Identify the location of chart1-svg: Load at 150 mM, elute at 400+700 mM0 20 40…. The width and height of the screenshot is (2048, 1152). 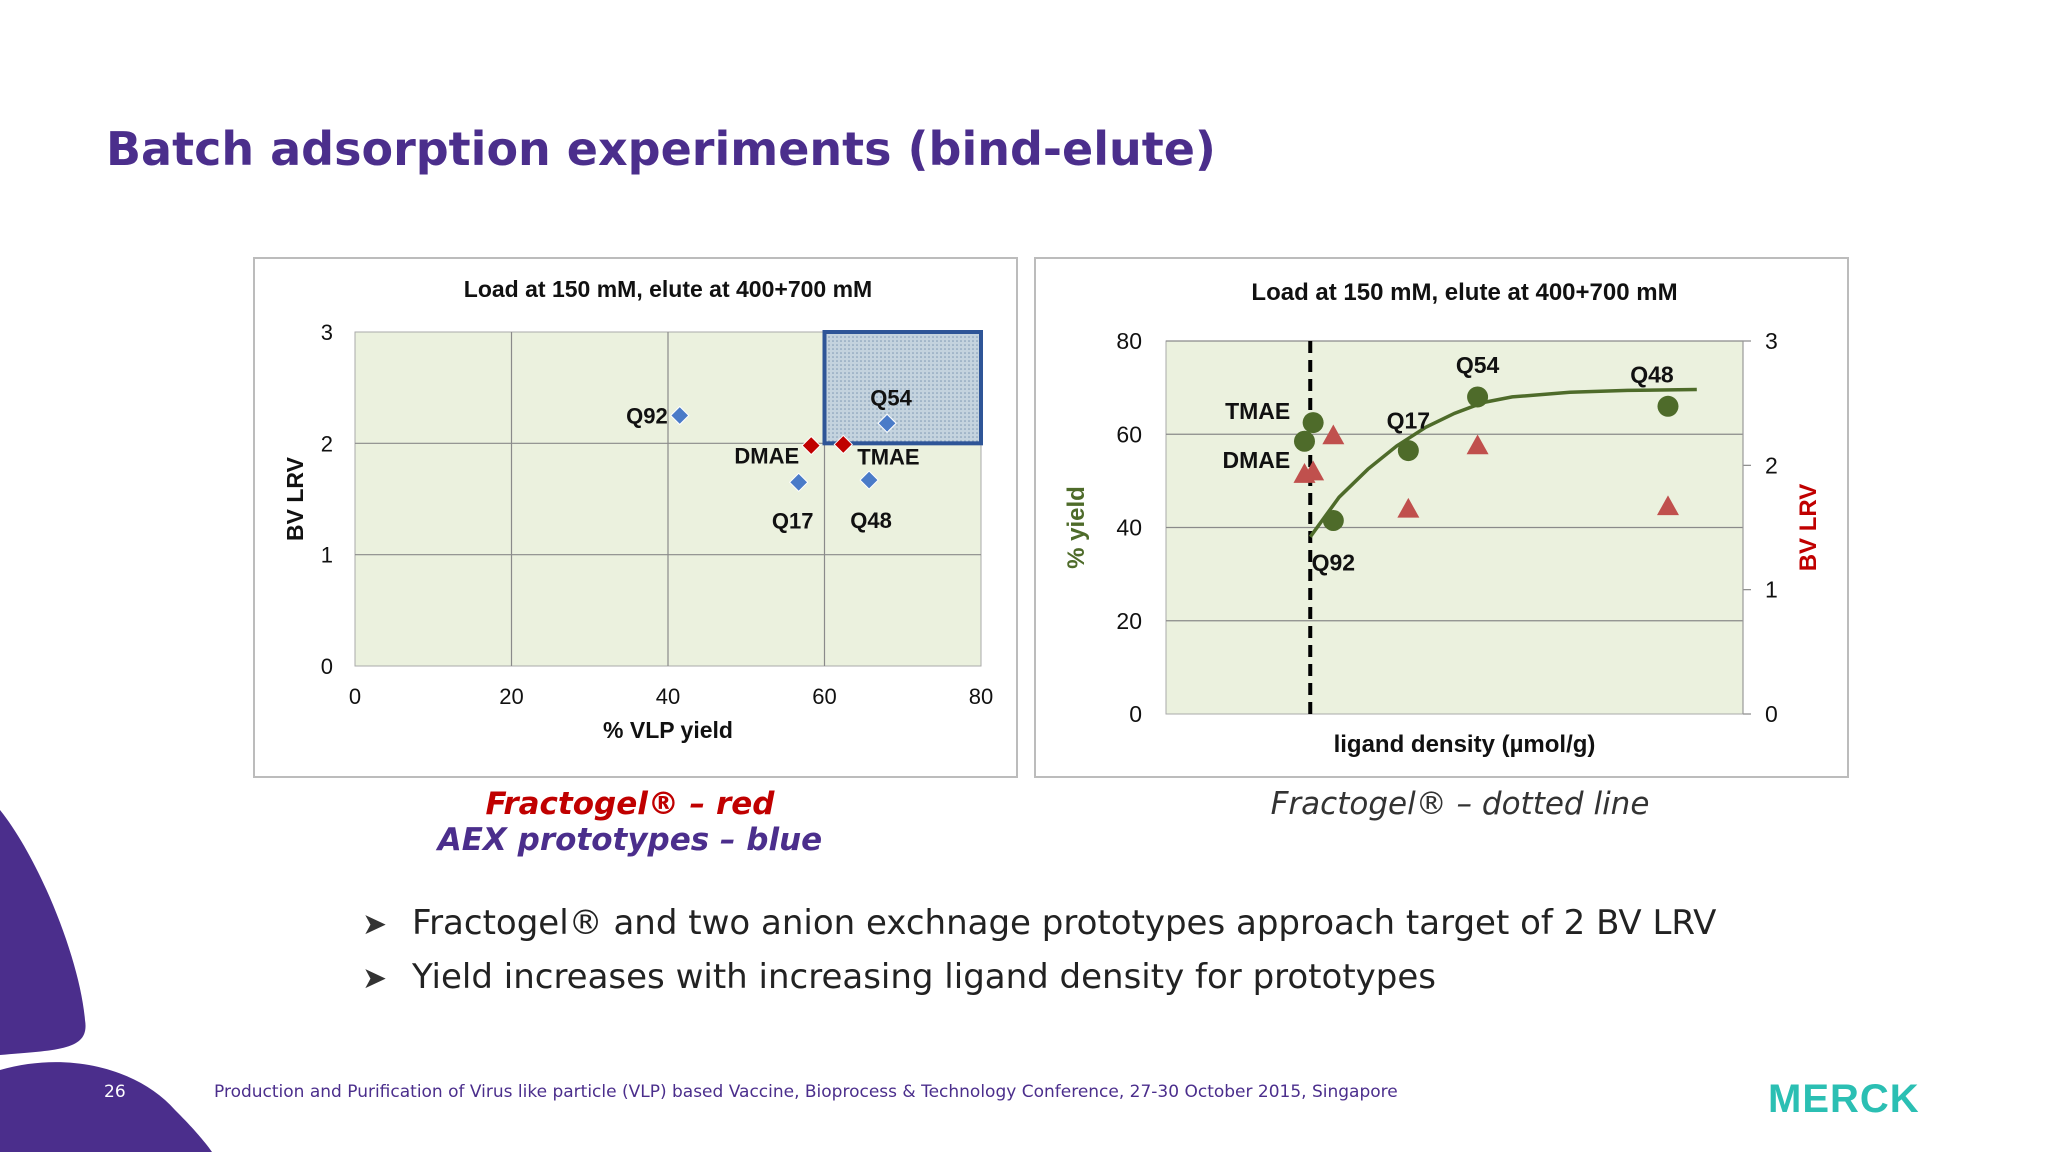
(637, 509).